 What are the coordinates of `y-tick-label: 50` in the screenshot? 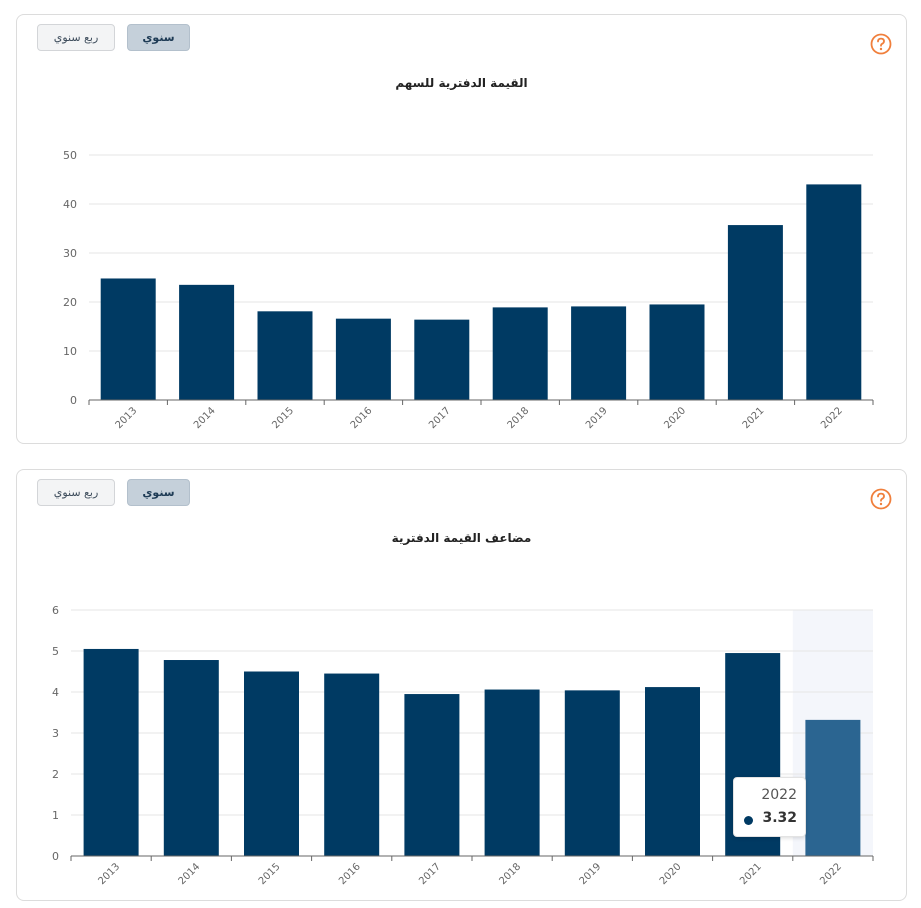 It's located at (70, 155).